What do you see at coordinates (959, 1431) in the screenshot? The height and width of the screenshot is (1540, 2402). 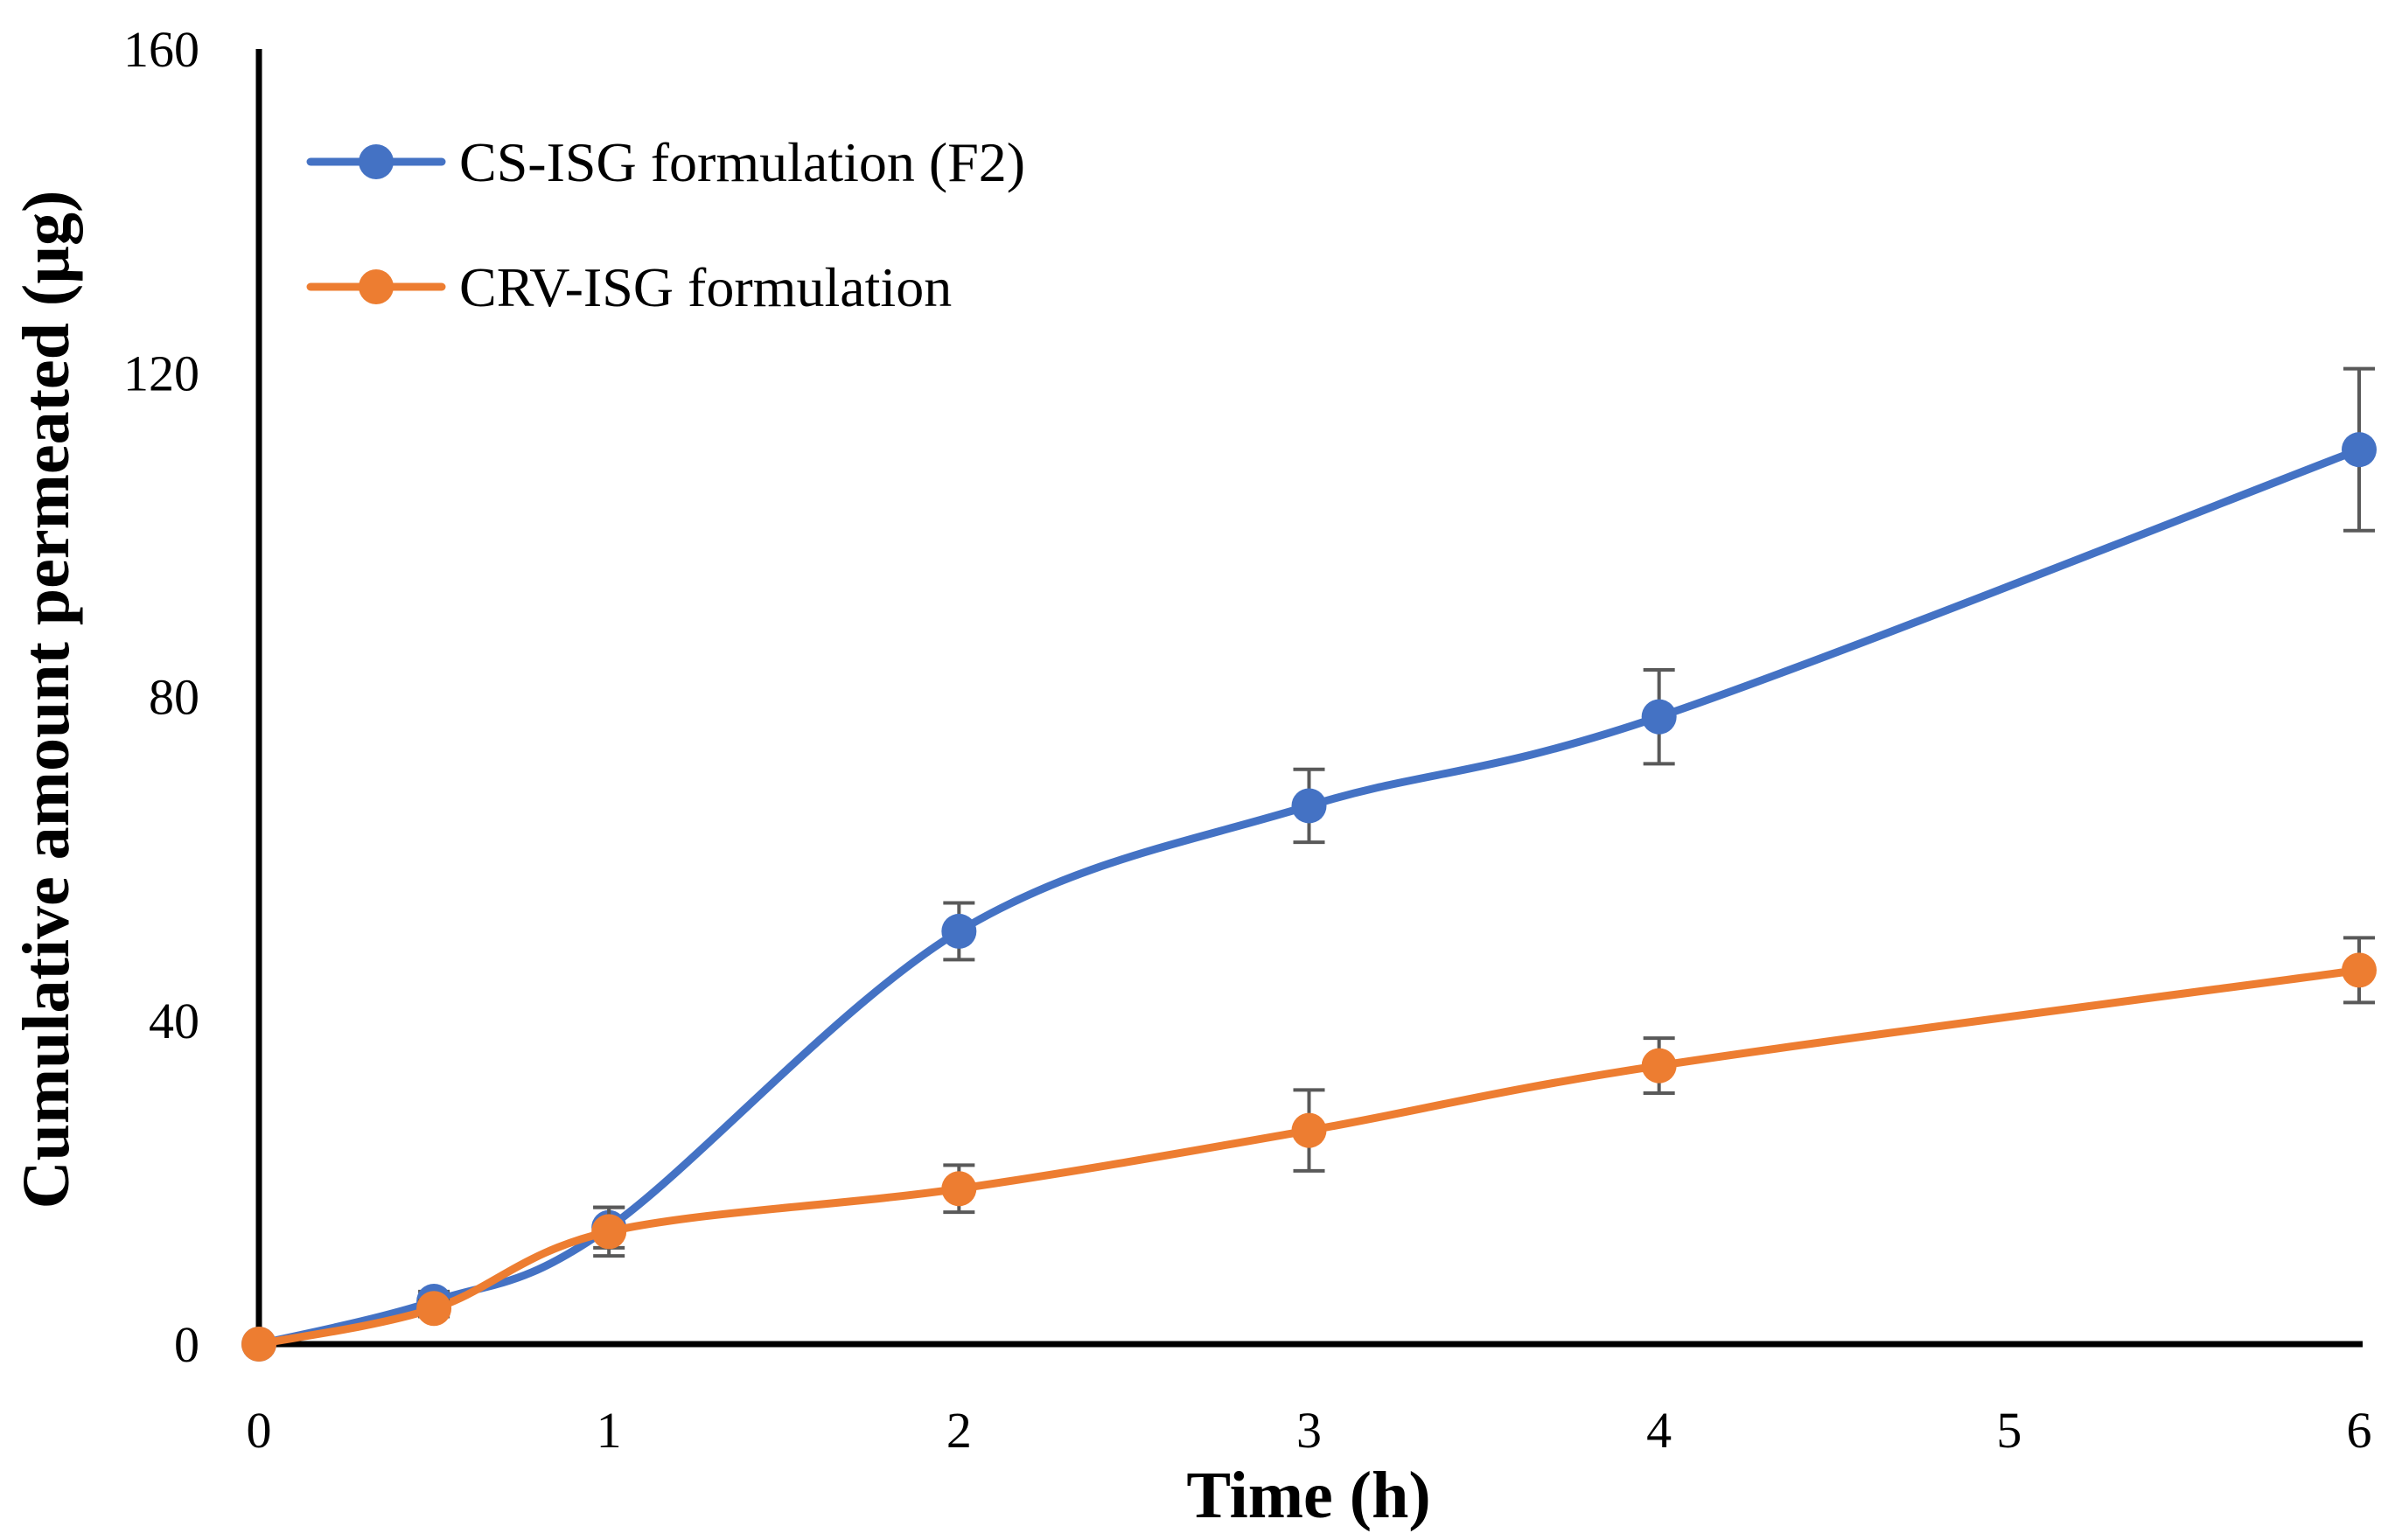 I see `x-tick-label: 2` at bounding box center [959, 1431].